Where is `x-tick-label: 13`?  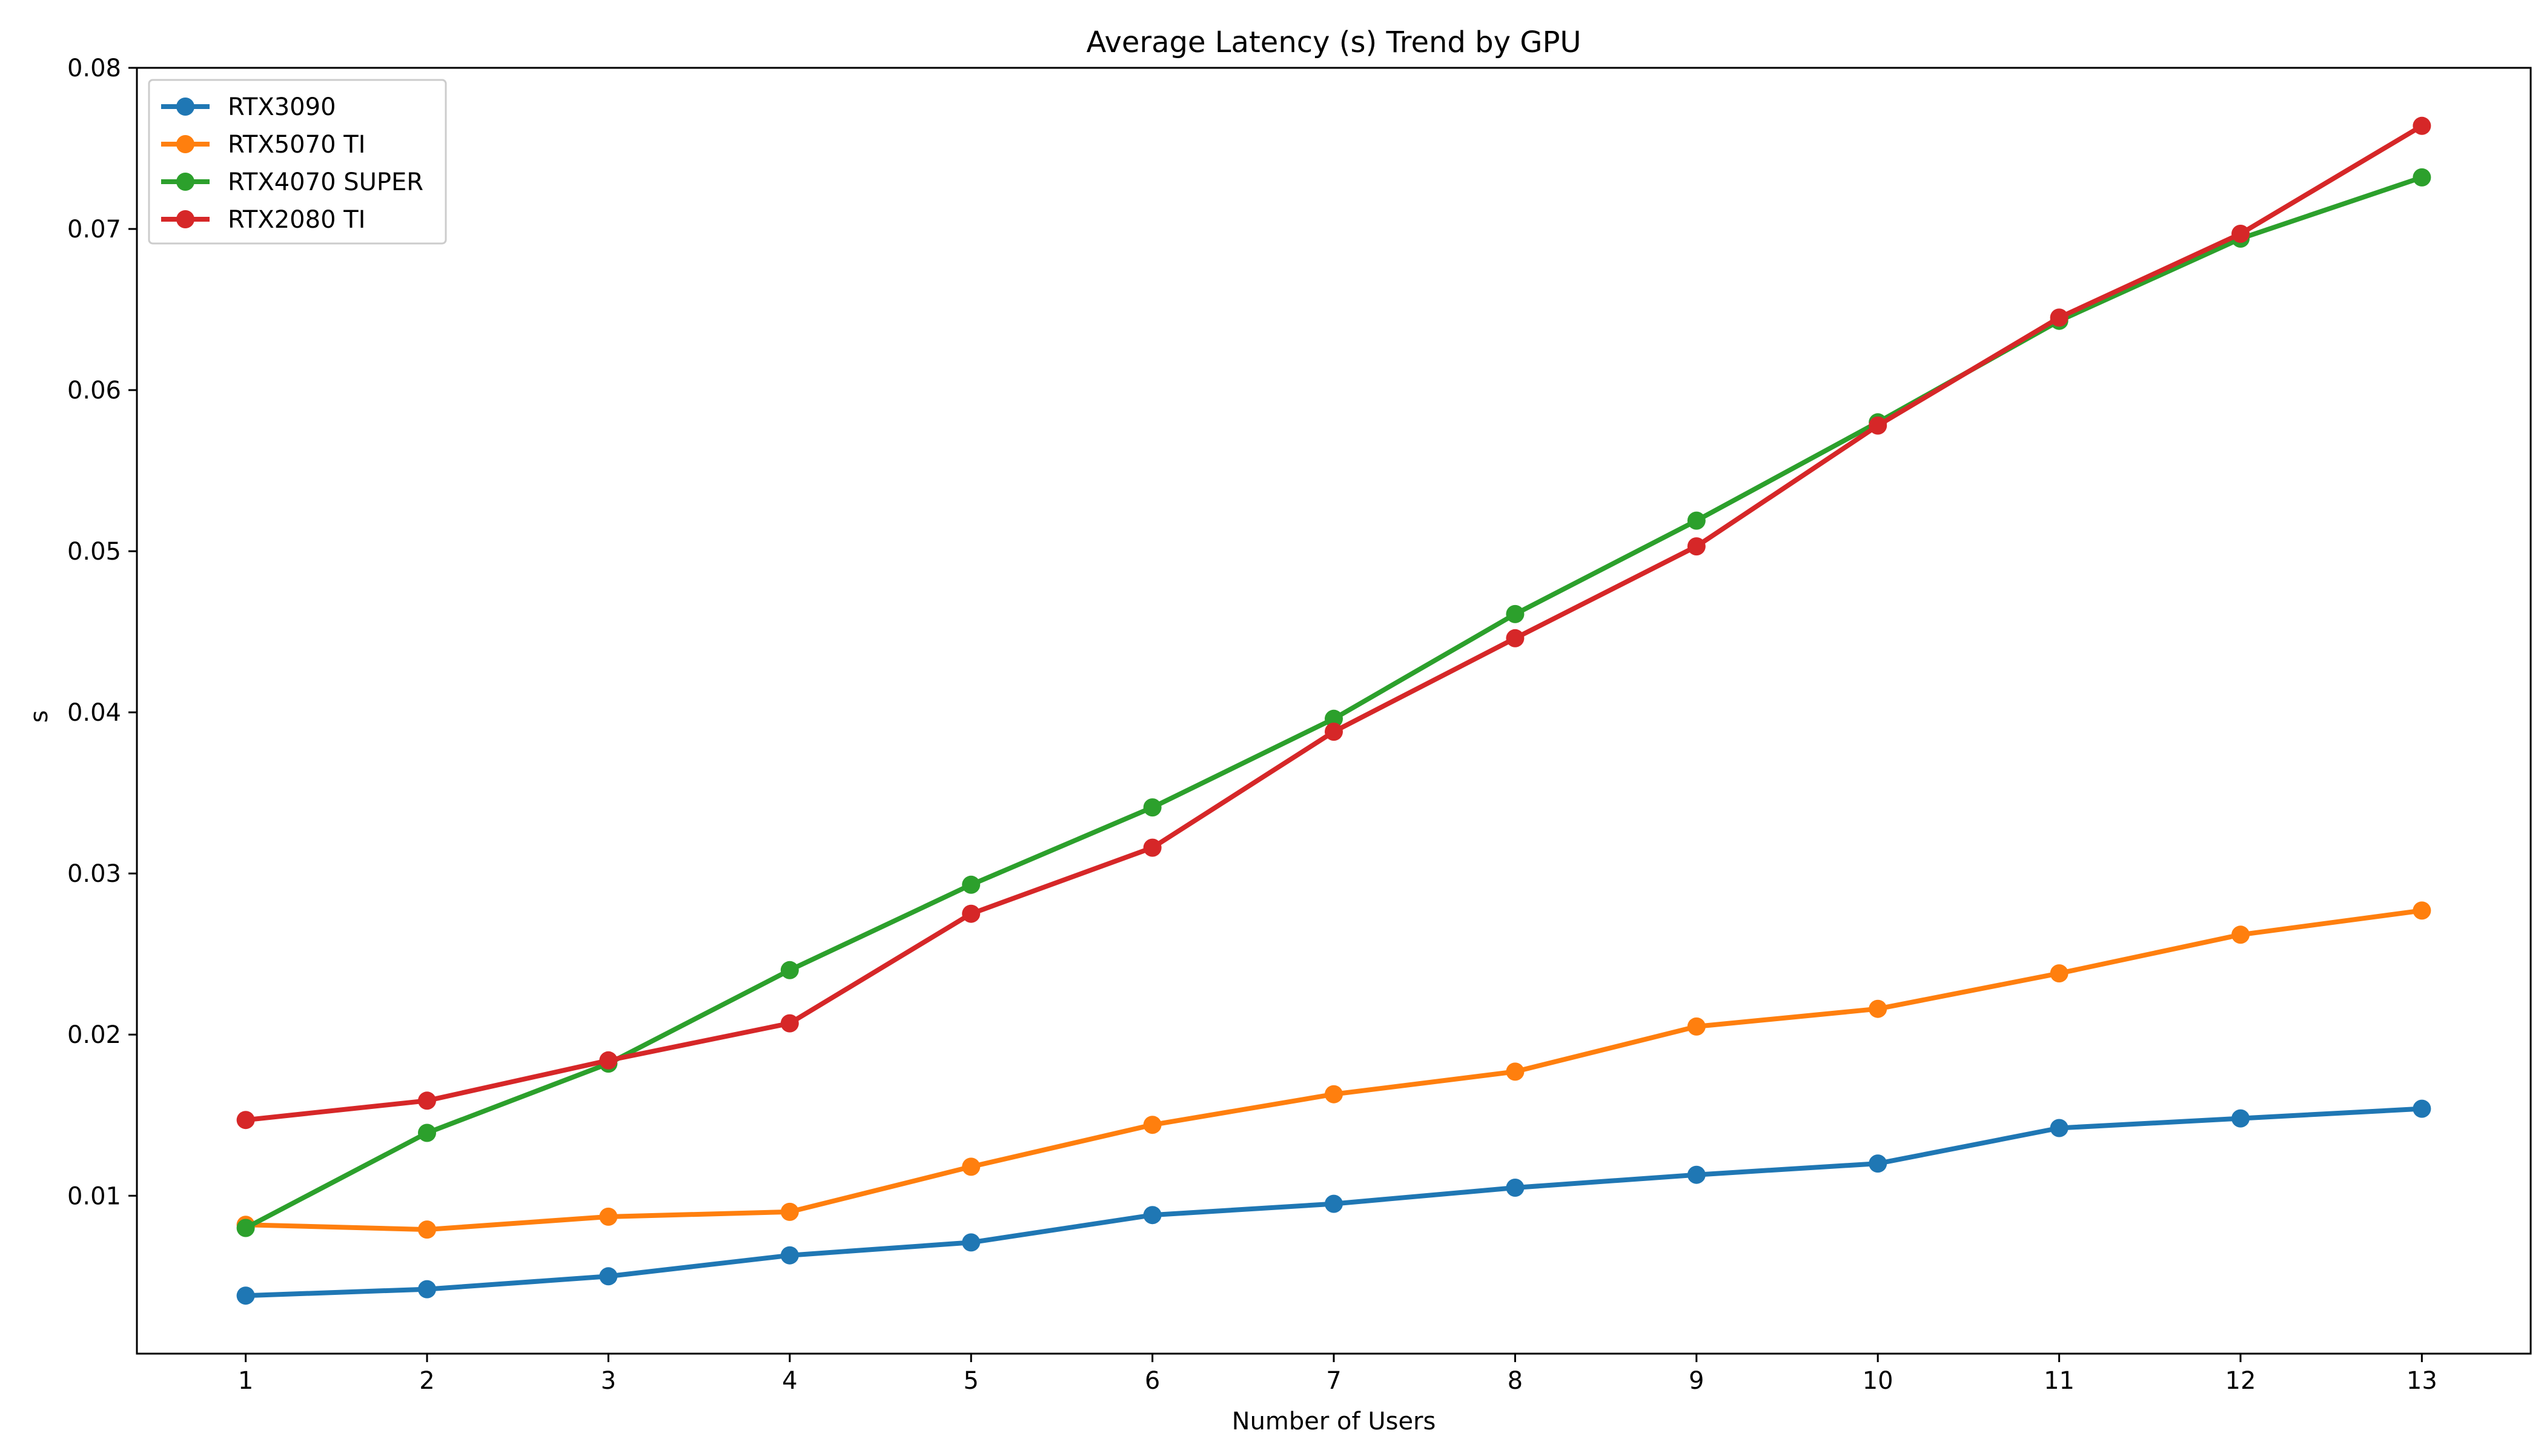
x-tick-label: 13 is located at coordinates (2422, 1381).